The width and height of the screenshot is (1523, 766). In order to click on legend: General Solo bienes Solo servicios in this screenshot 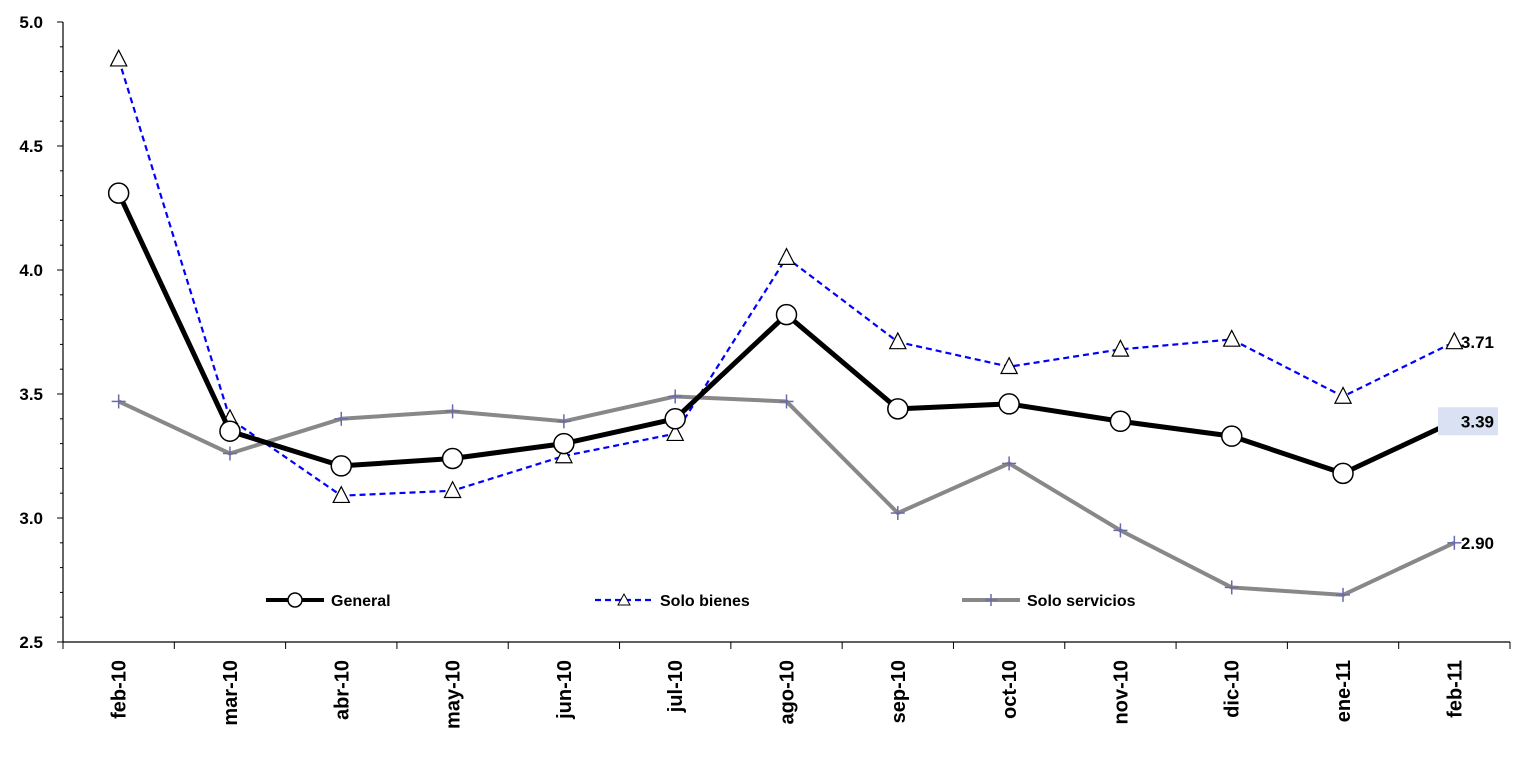, I will do `click(701, 601)`.